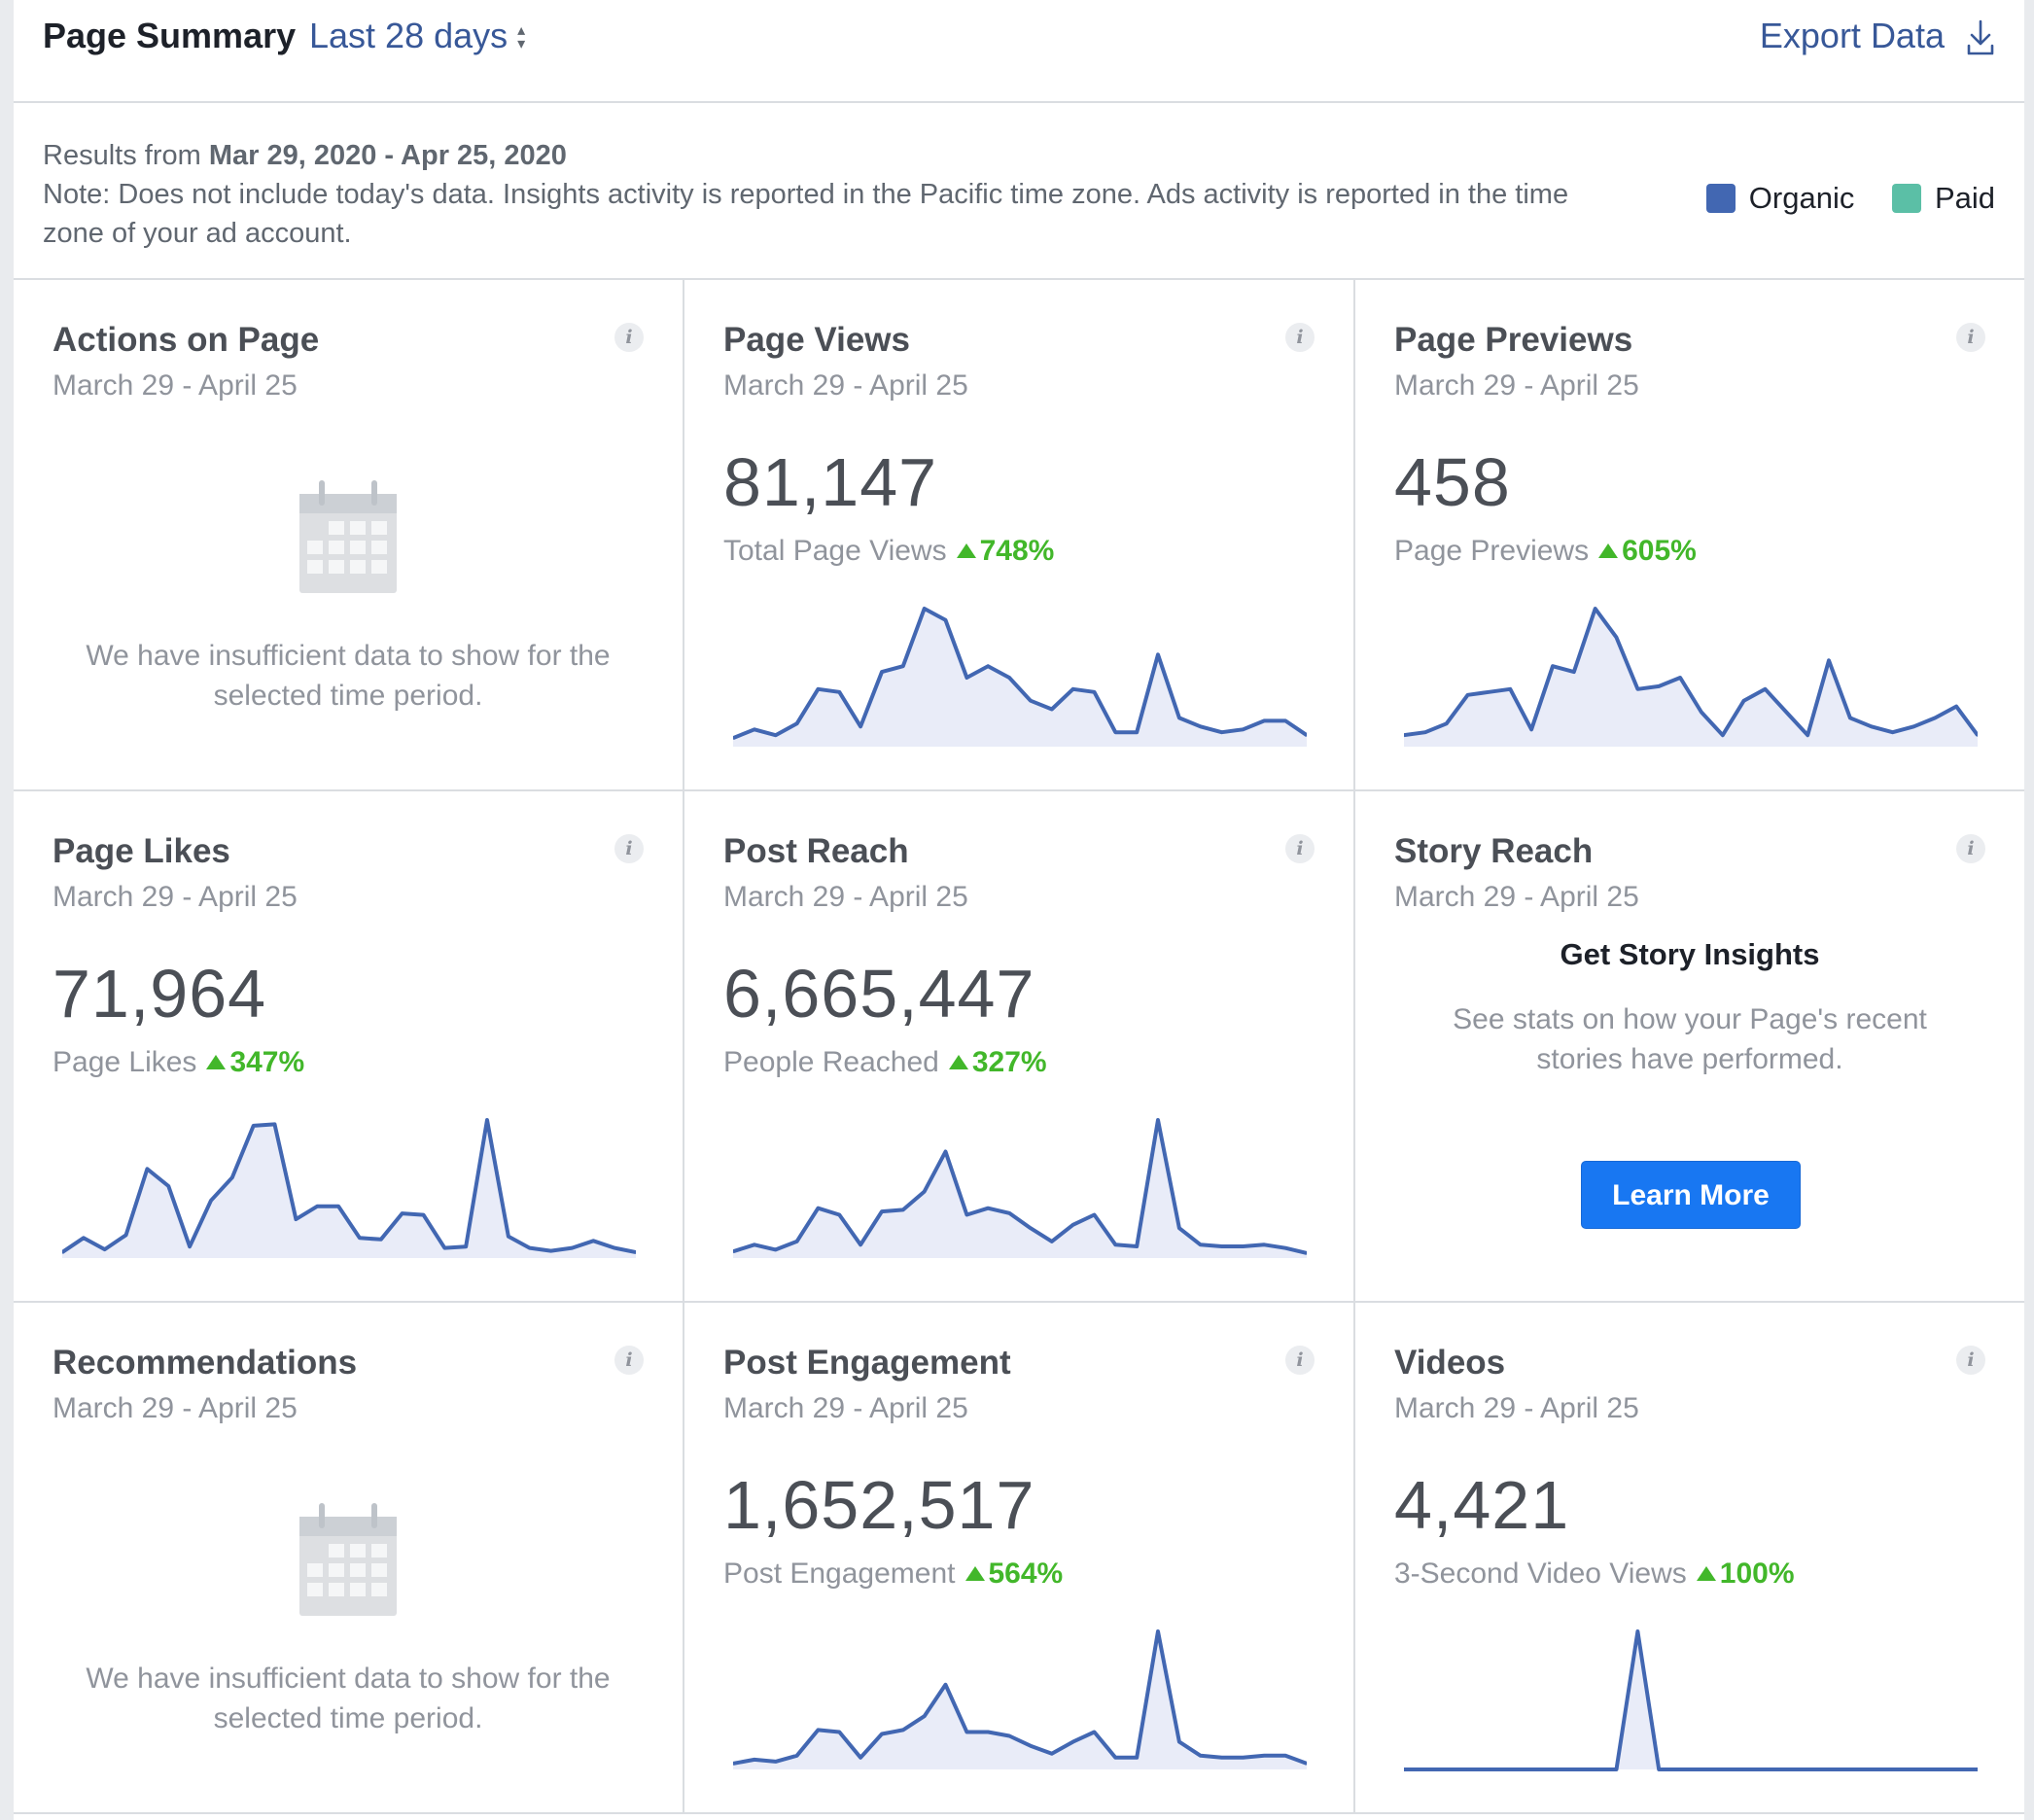 Image resolution: width=2034 pixels, height=1820 pixels. Describe the element at coordinates (831, 1062) in the screenshot. I see `metric-label: People Reached` at that location.